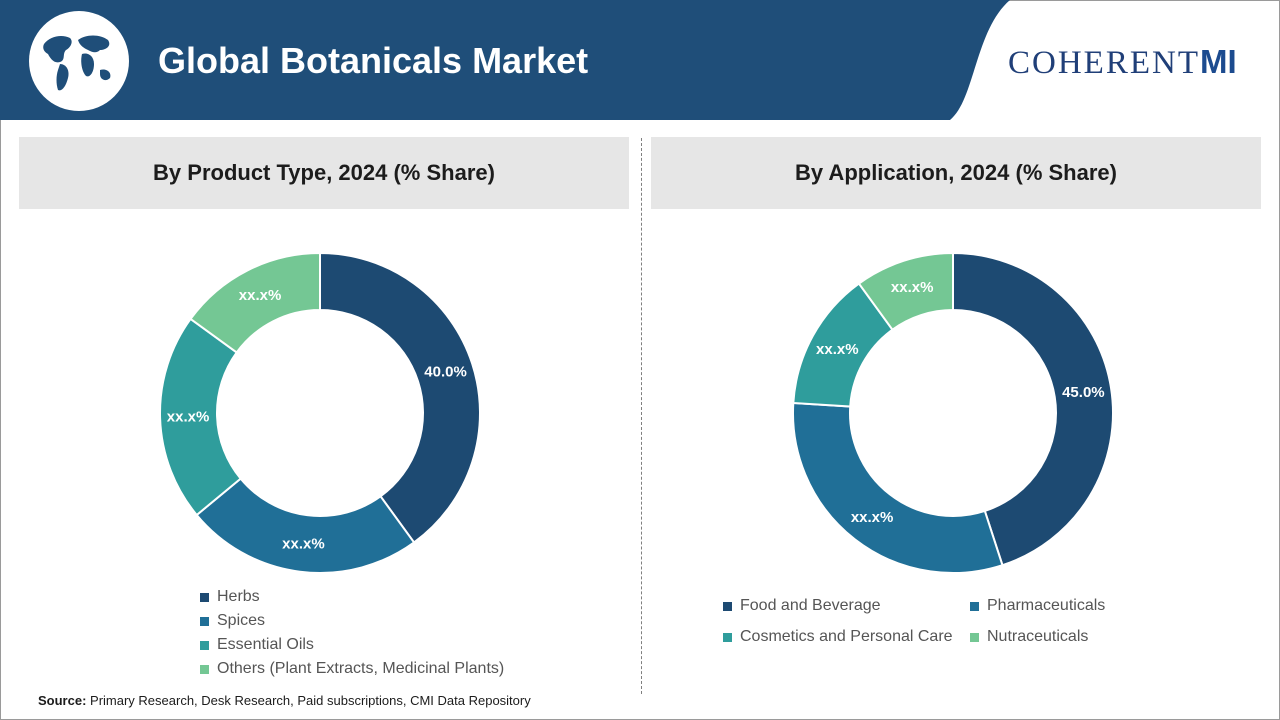  What do you see at coordinates (1033, 409) in the screenshot?
I see `donut-slice-food-and-beverage` at bounding box center [1033, 409].